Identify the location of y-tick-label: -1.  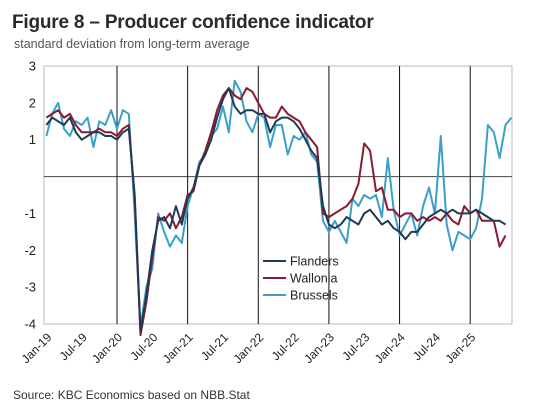
(30, 213).